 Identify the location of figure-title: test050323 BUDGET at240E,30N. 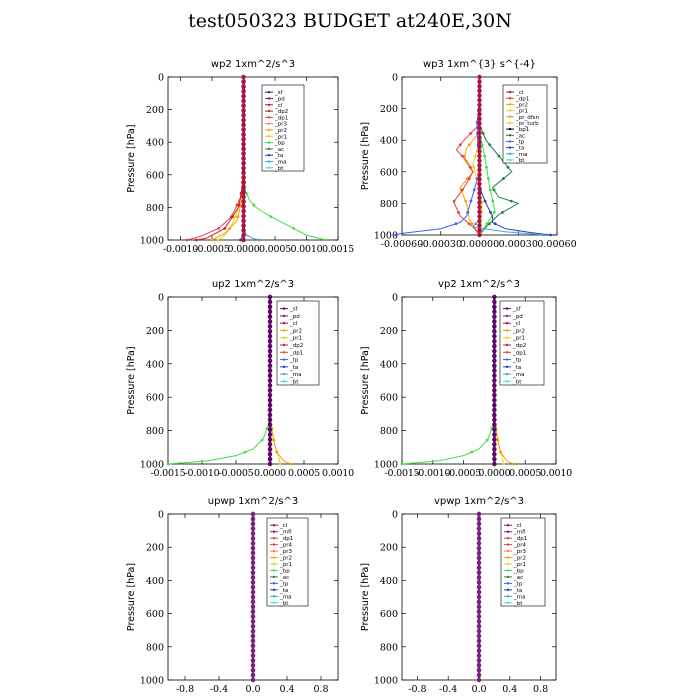
(350, 21).